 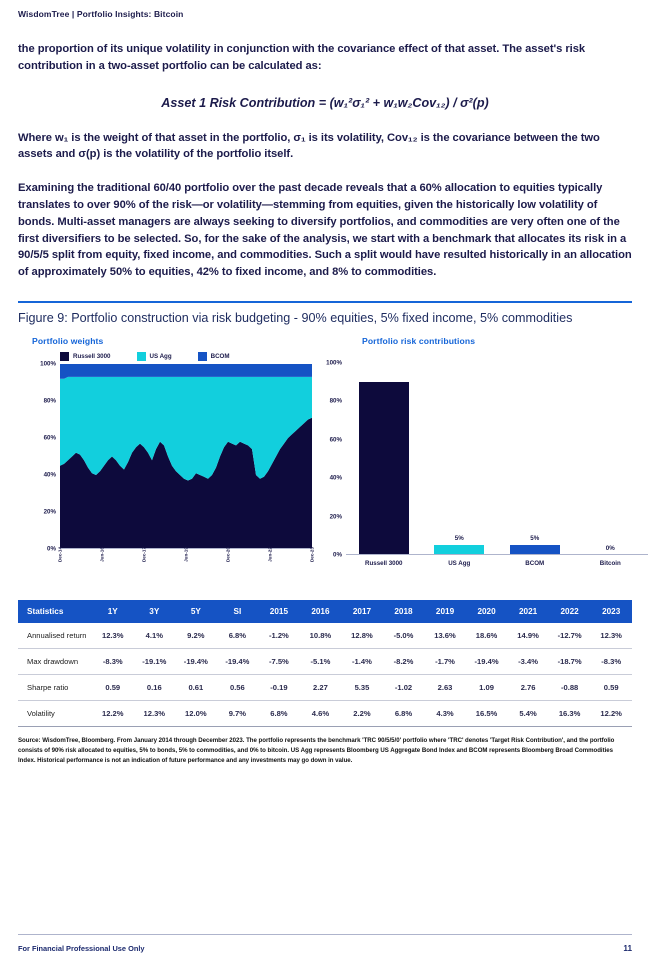 What do you see at coordinates (362, 612) in the screenshot?
I see `table-header-cell: 2017` at bounding box center [362, 612].